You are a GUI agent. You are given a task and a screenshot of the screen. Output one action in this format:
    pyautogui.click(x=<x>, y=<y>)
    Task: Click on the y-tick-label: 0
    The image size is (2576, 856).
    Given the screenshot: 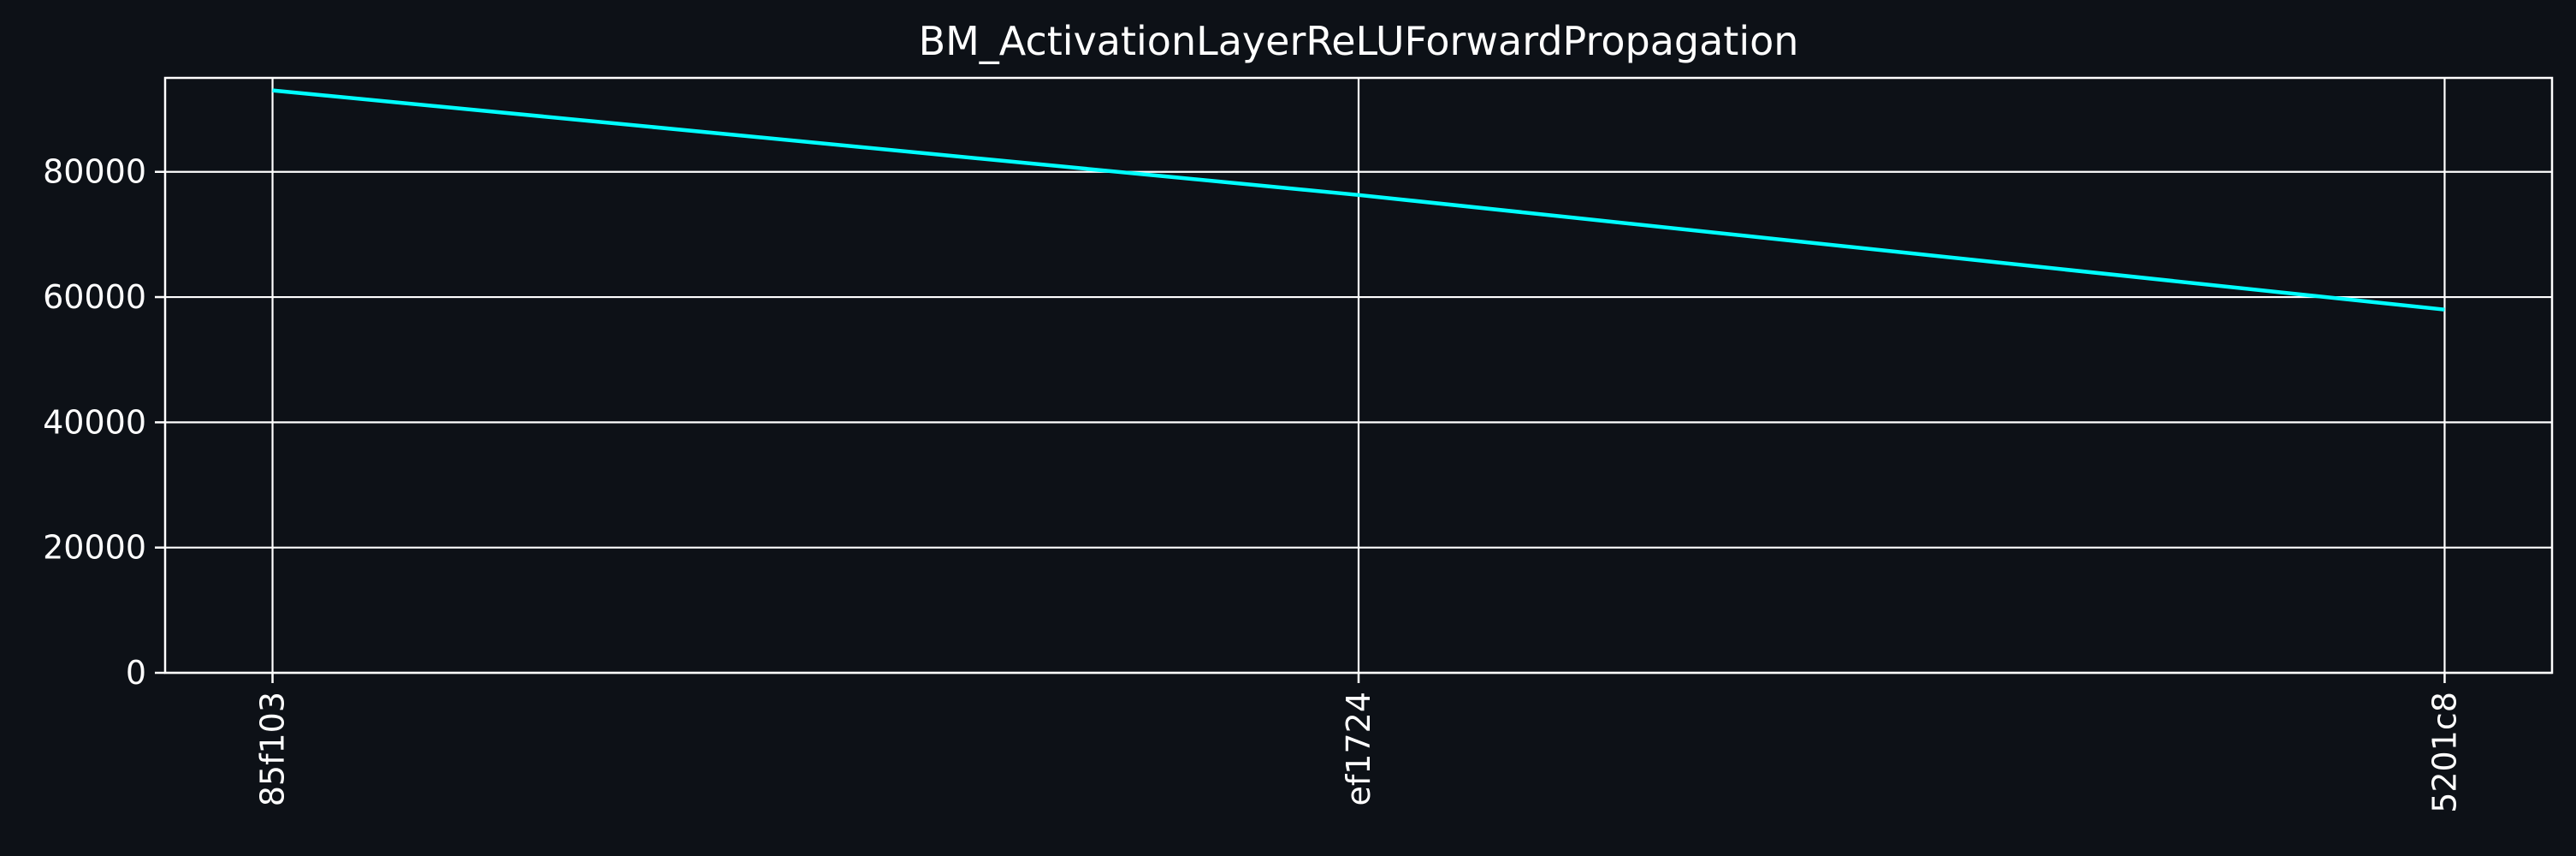 What is the action you would take?
    pyautogui.click(x=136, y=673)
    